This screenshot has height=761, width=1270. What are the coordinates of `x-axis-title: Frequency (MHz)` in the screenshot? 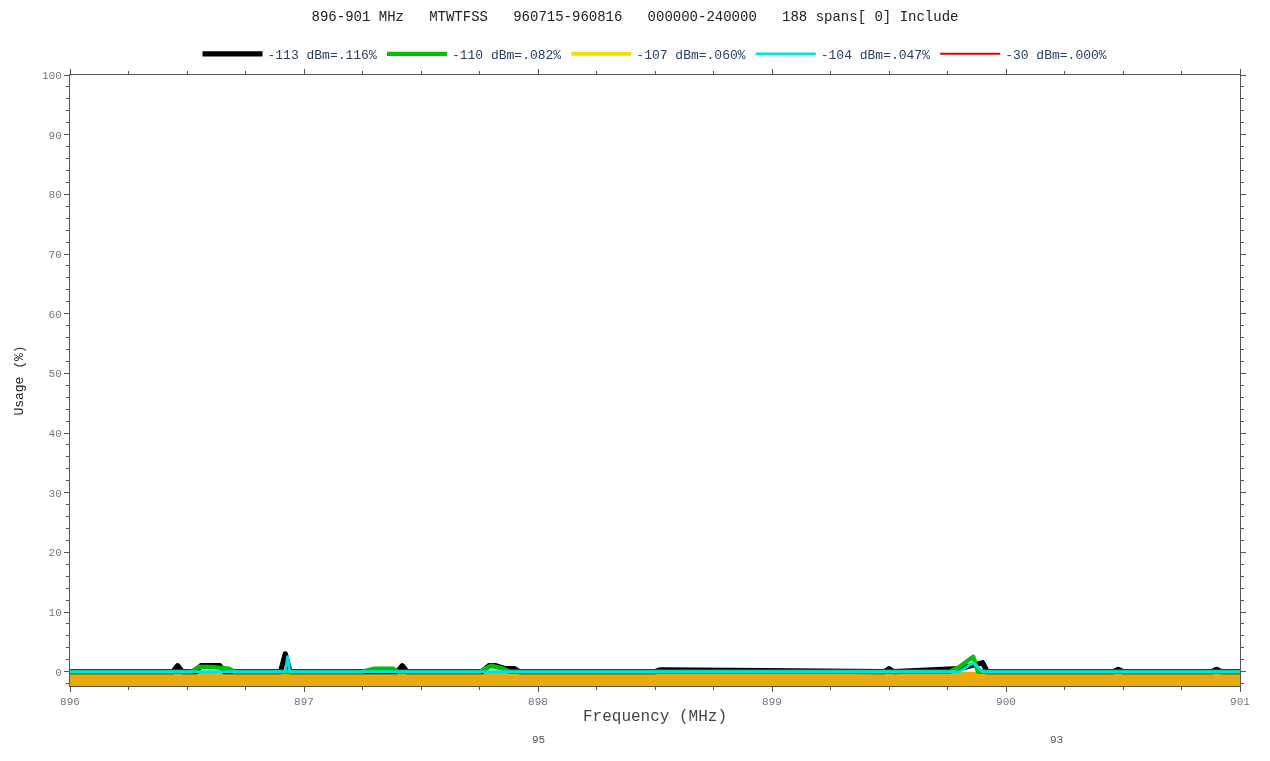 It's located at (655, 716).